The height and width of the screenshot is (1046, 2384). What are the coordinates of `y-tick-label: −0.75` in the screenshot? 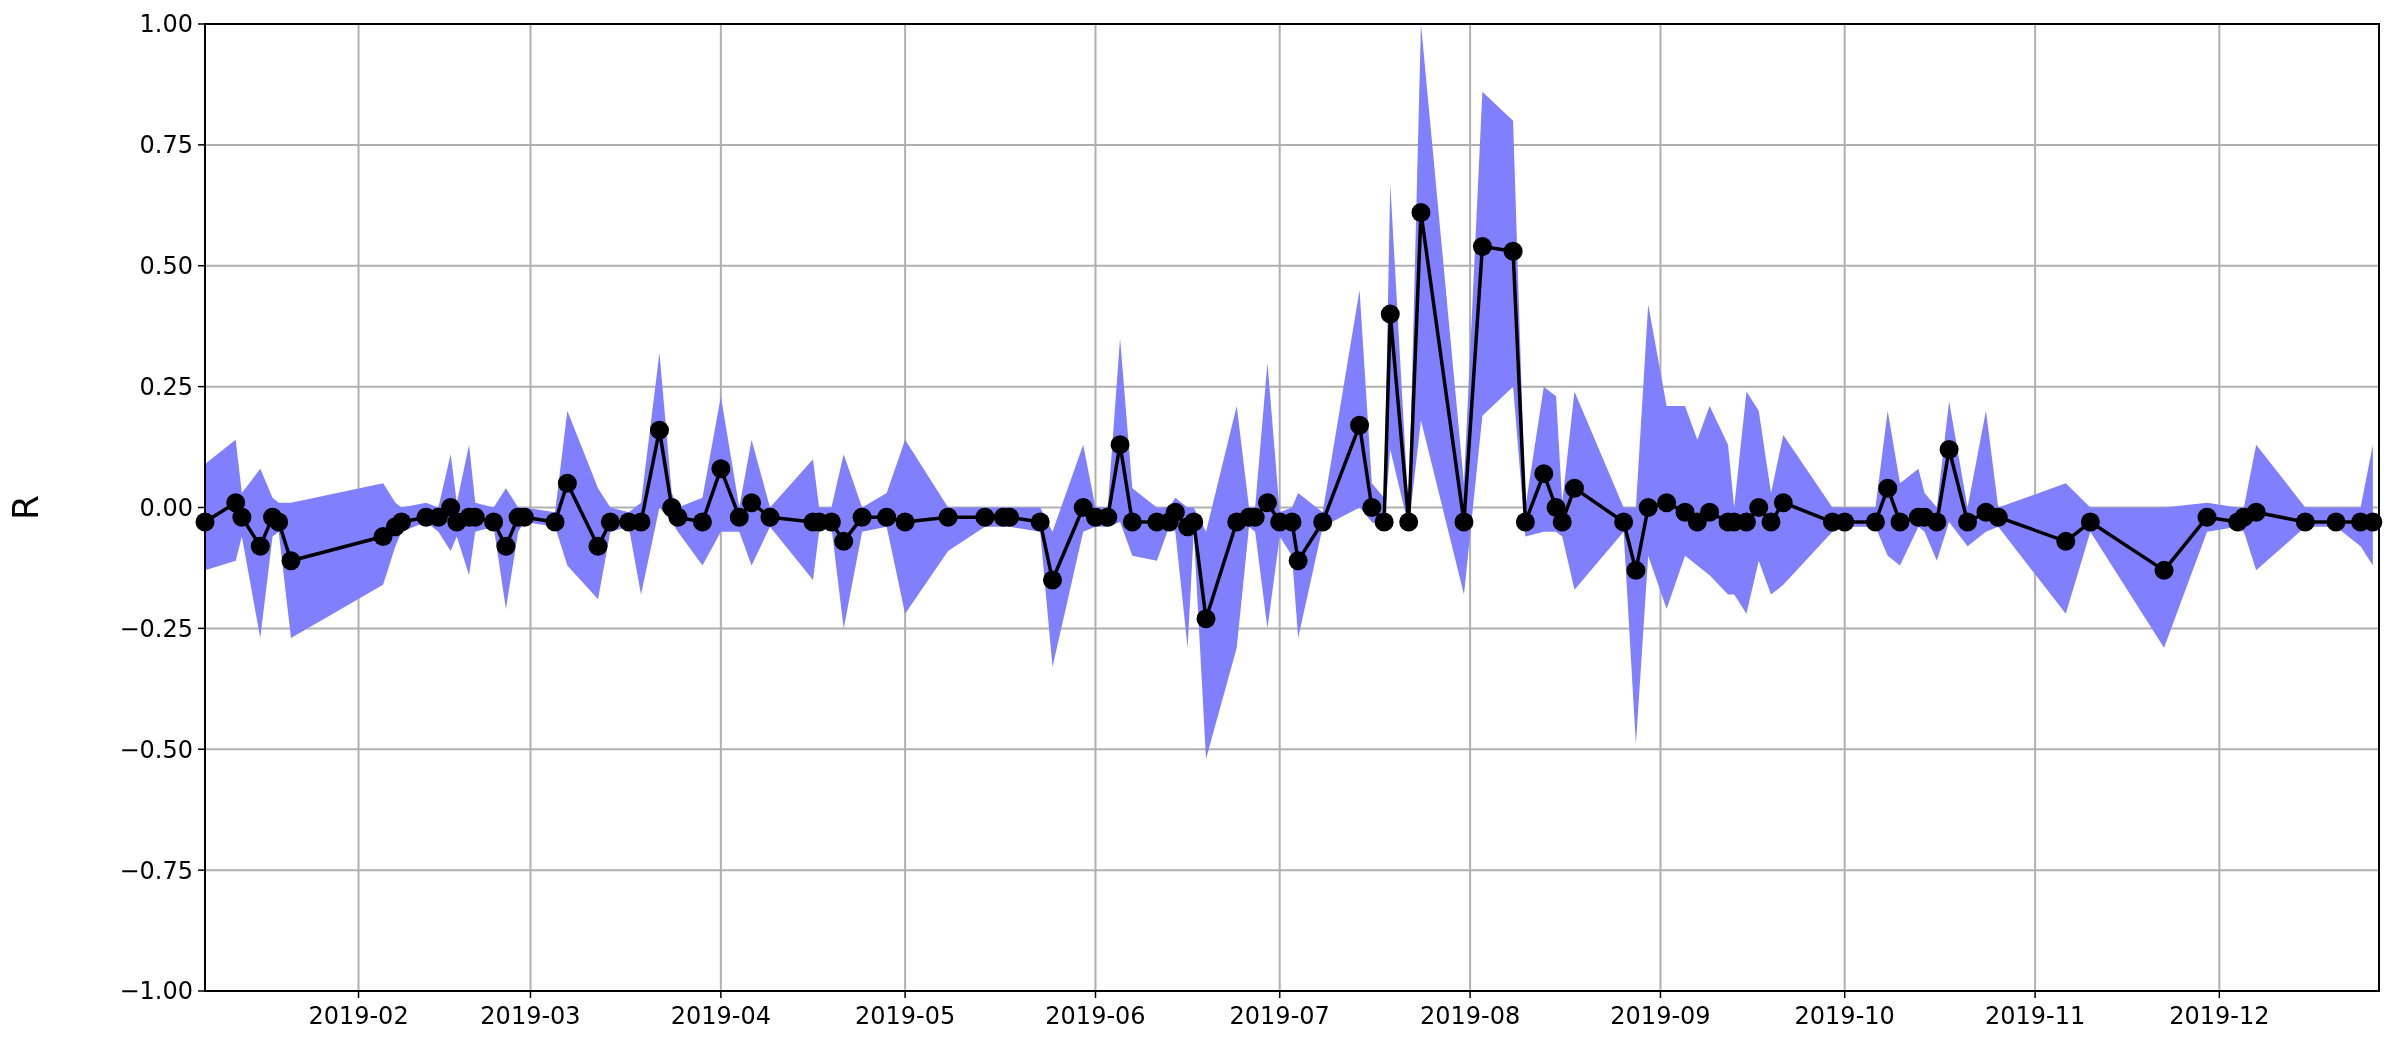 It's located at (156, 870).